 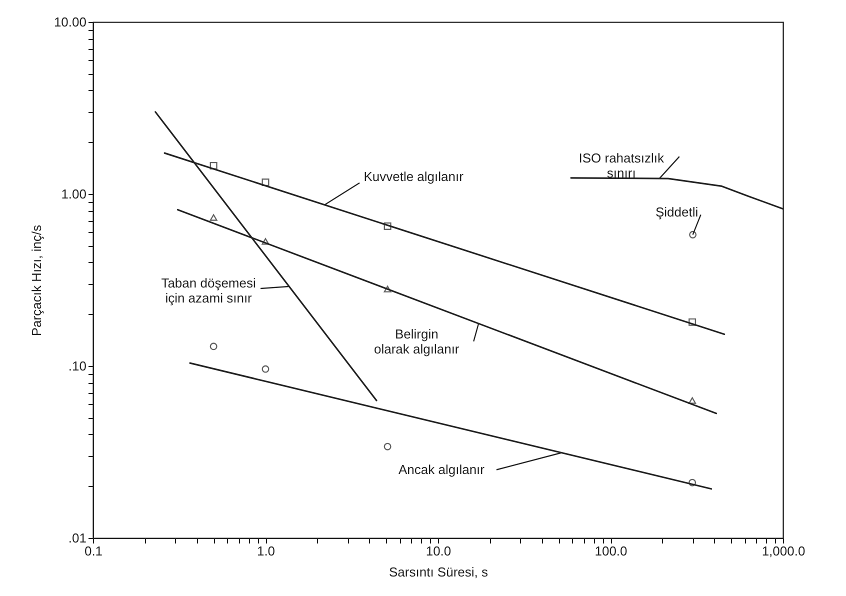 I want to click on x-tick-label: 0.1, so click(x=93, y=551).